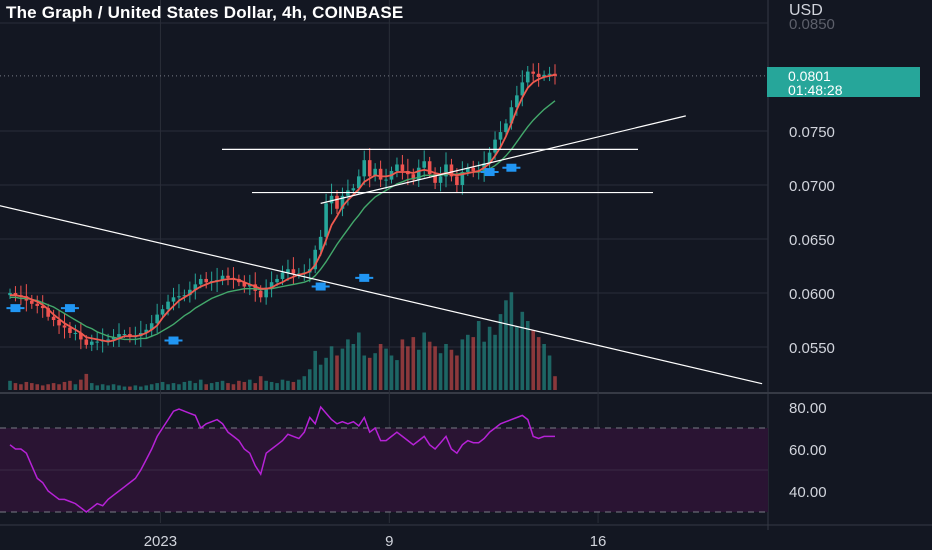  What do you see at coordinates (389, 541) in the screenshot?
I see `time-tick-label: 9` at bounding box center [389, 541].